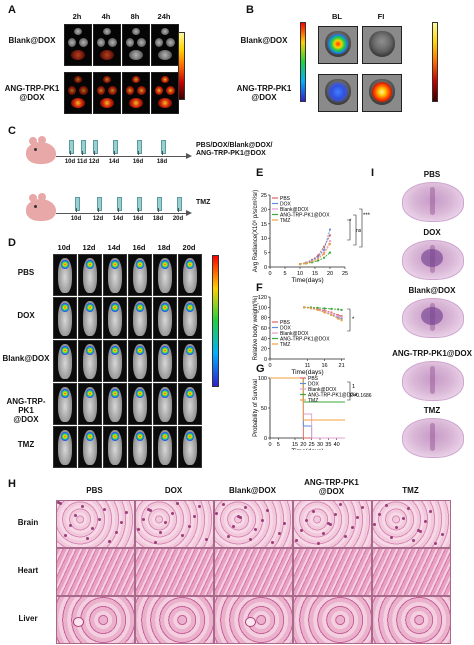  I want to click on mouse-ear-icon, so click(33, 198).